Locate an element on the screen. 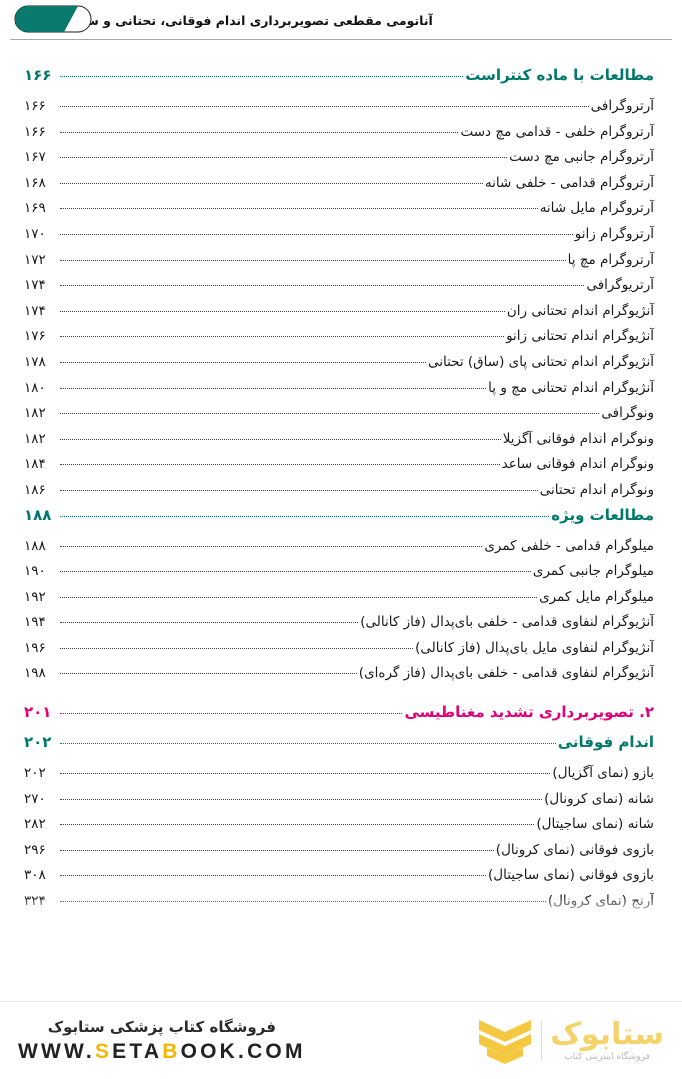 The width and height of the screenshot is (682, 1079). toc-entry-page-number: ۱۸۸ is located at coordinates (38, 514).